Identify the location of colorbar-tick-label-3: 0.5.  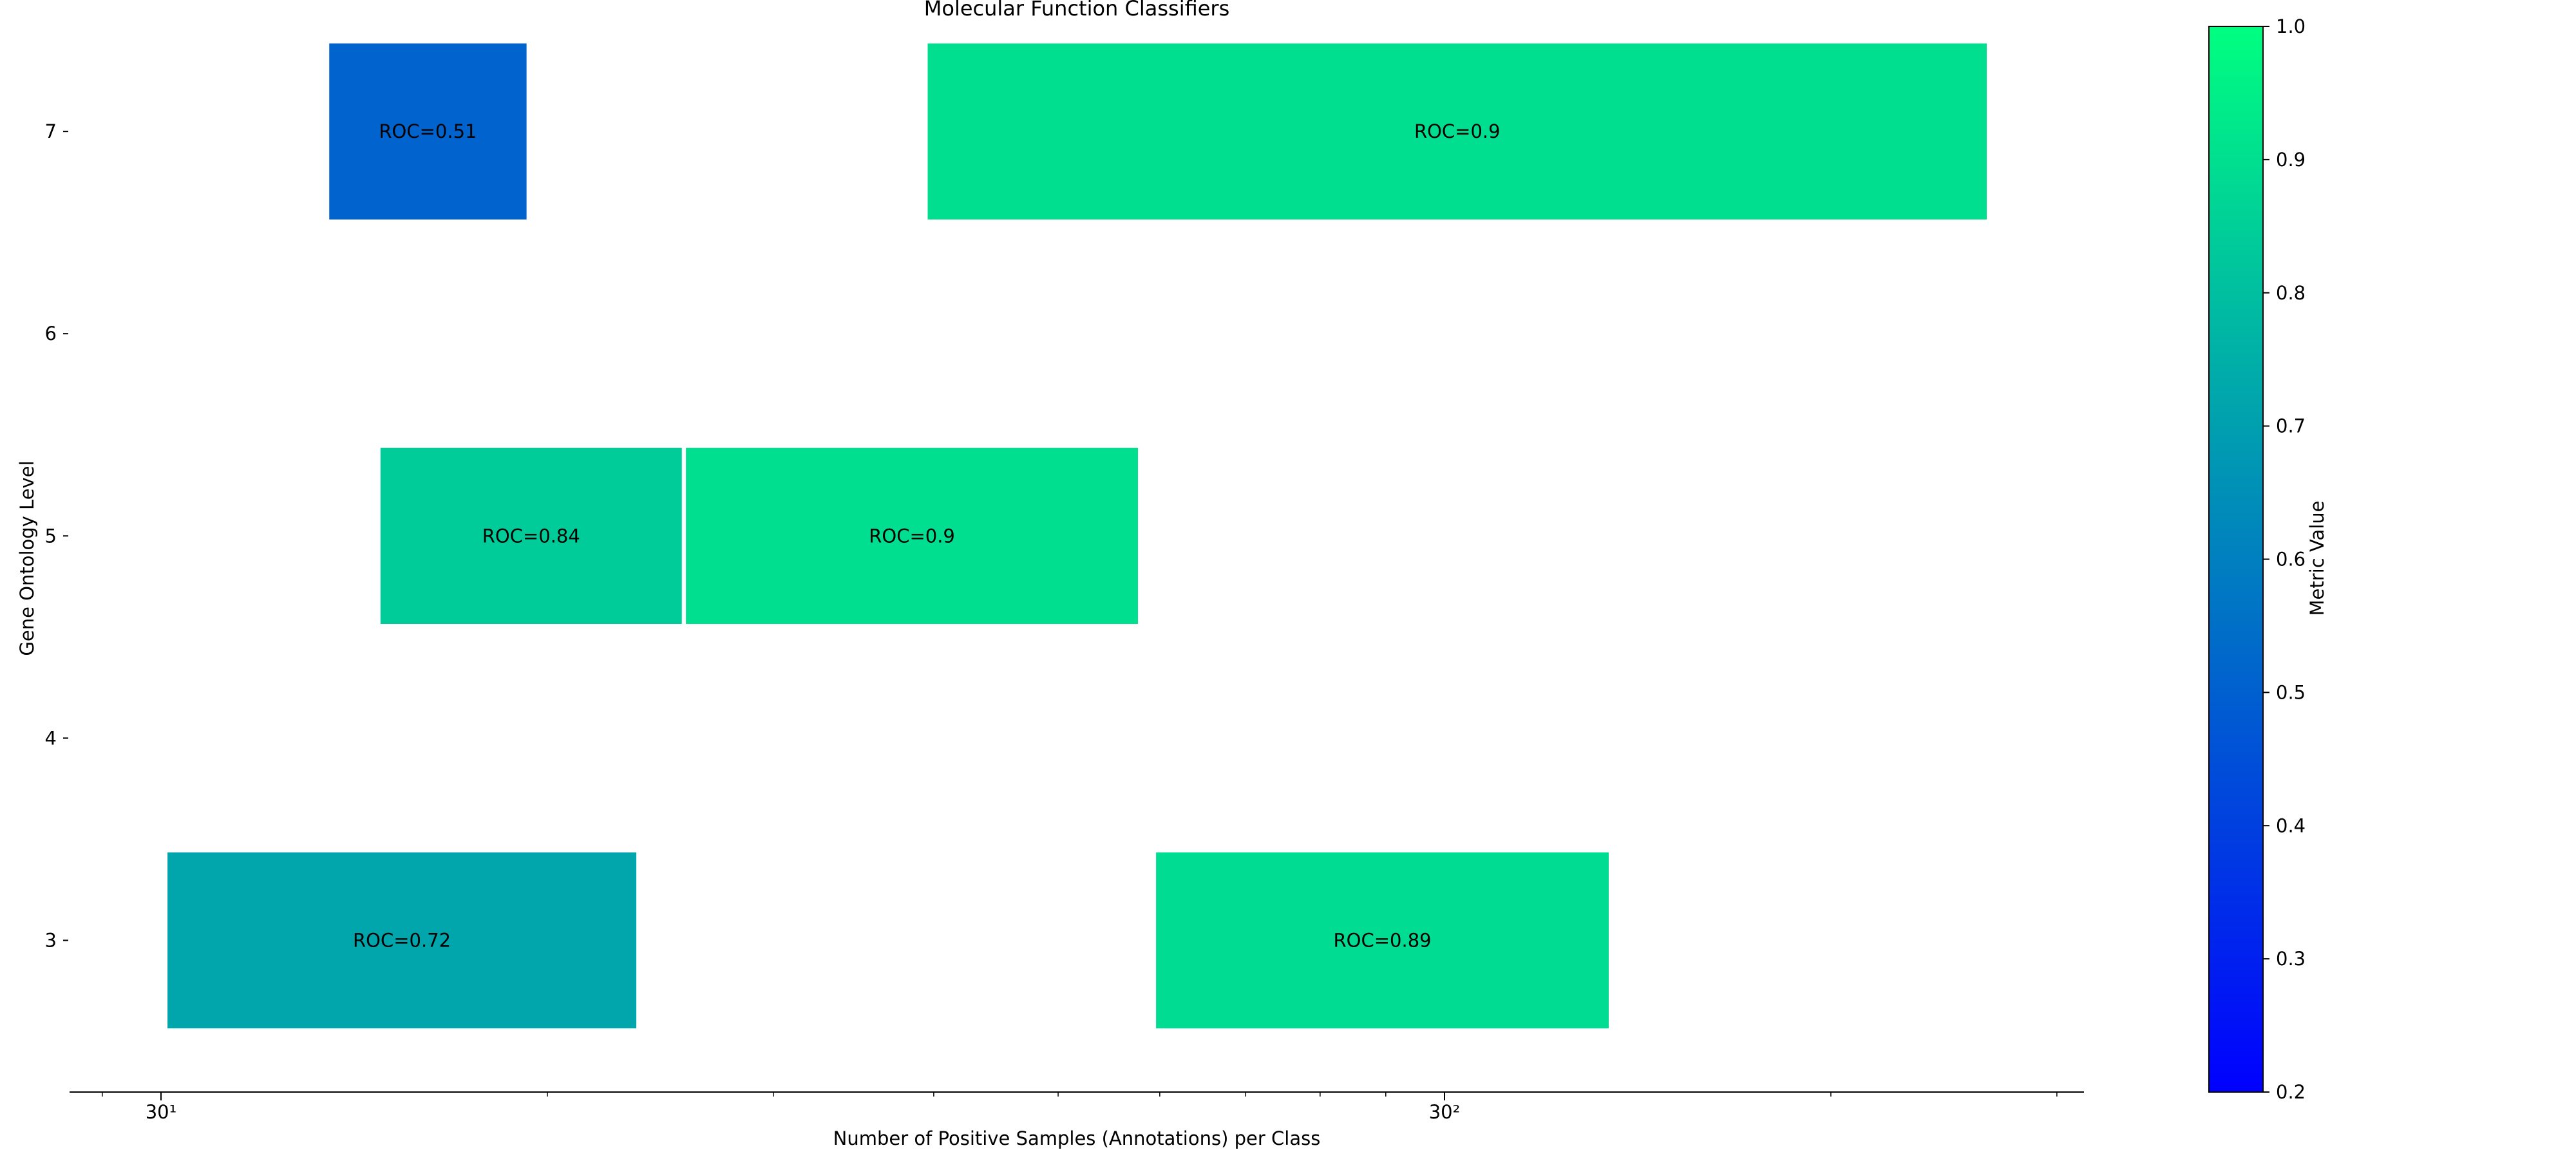
(2291, 692).